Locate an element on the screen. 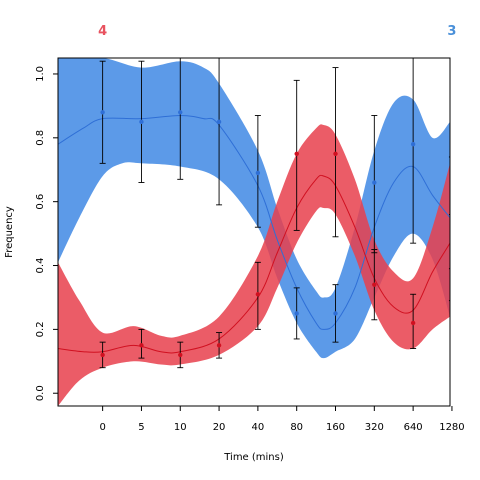 The width and height of the screenshot is (480, 480). y-tick-label-1.0: 1.0 is located at coordinates (40, 74).